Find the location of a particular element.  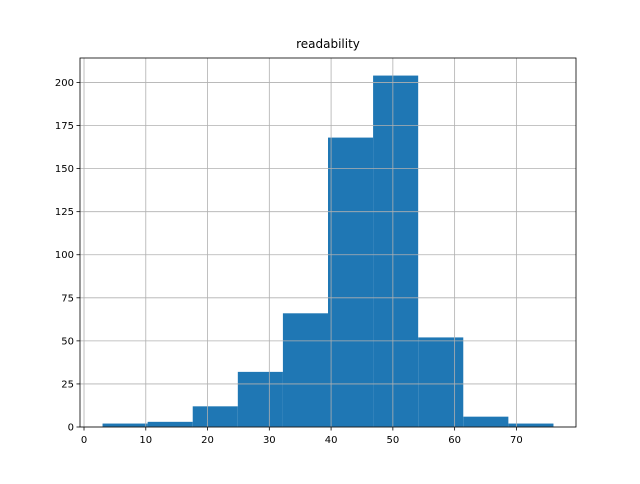

y-tick-label: 200 is located at coordinates (64, 83).